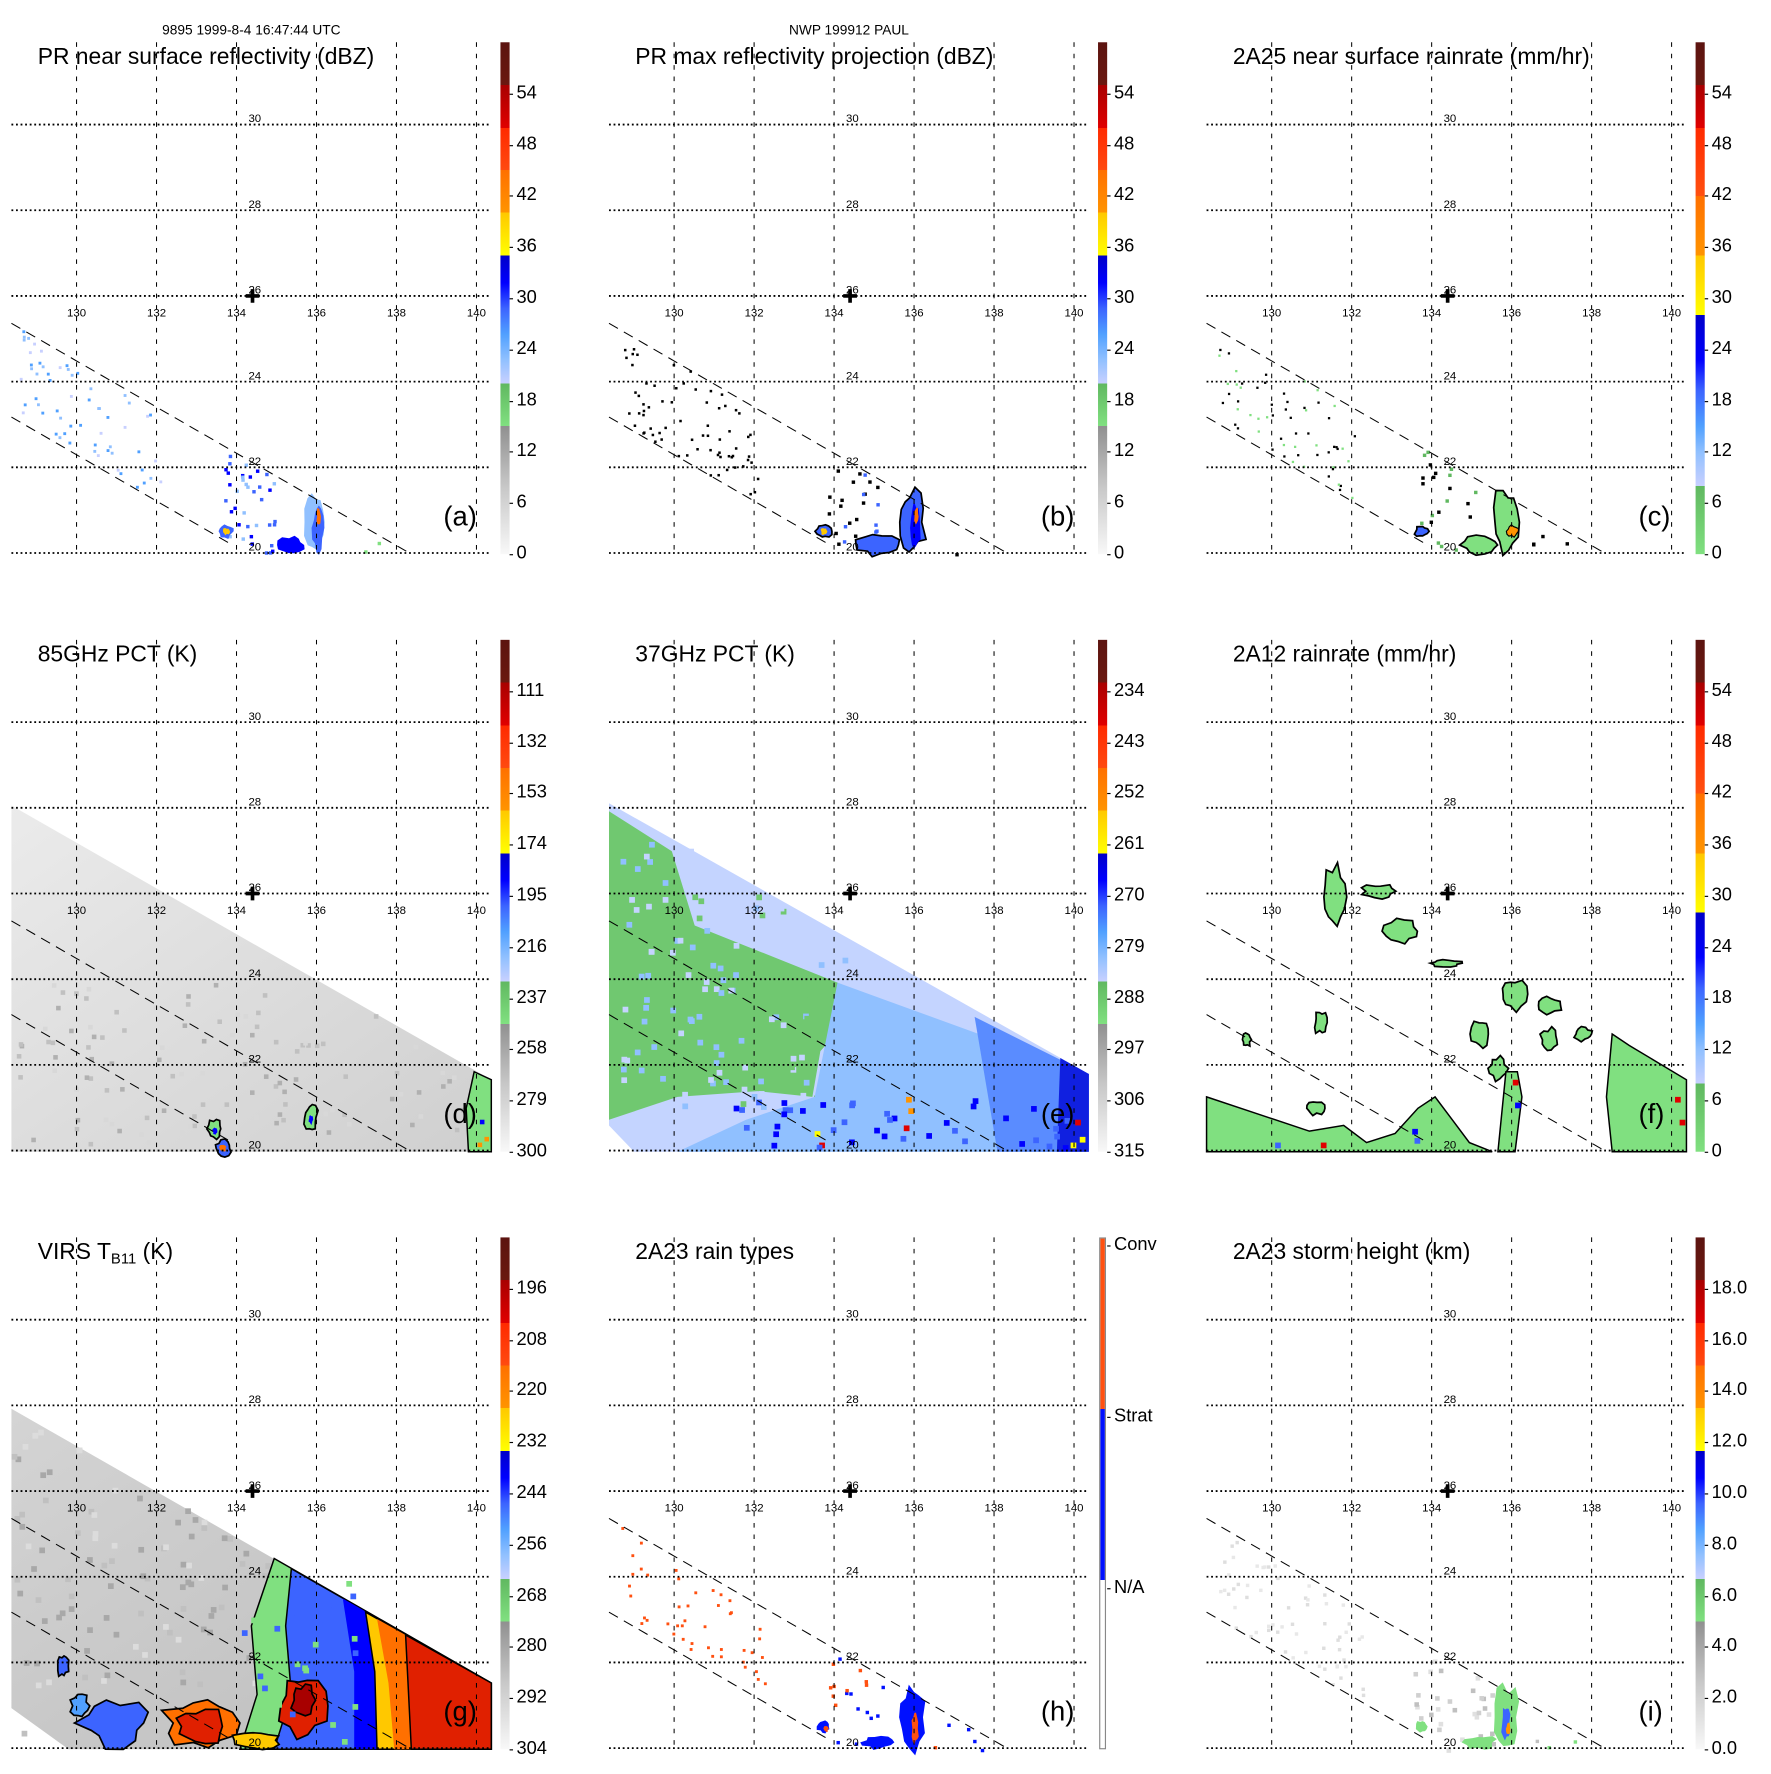 The width and height of the screenshot is (1771, 1774). Describe the element at coordinates (1074, 1509) in the screenshot. I see `lon-tick-label: 140` at that location.